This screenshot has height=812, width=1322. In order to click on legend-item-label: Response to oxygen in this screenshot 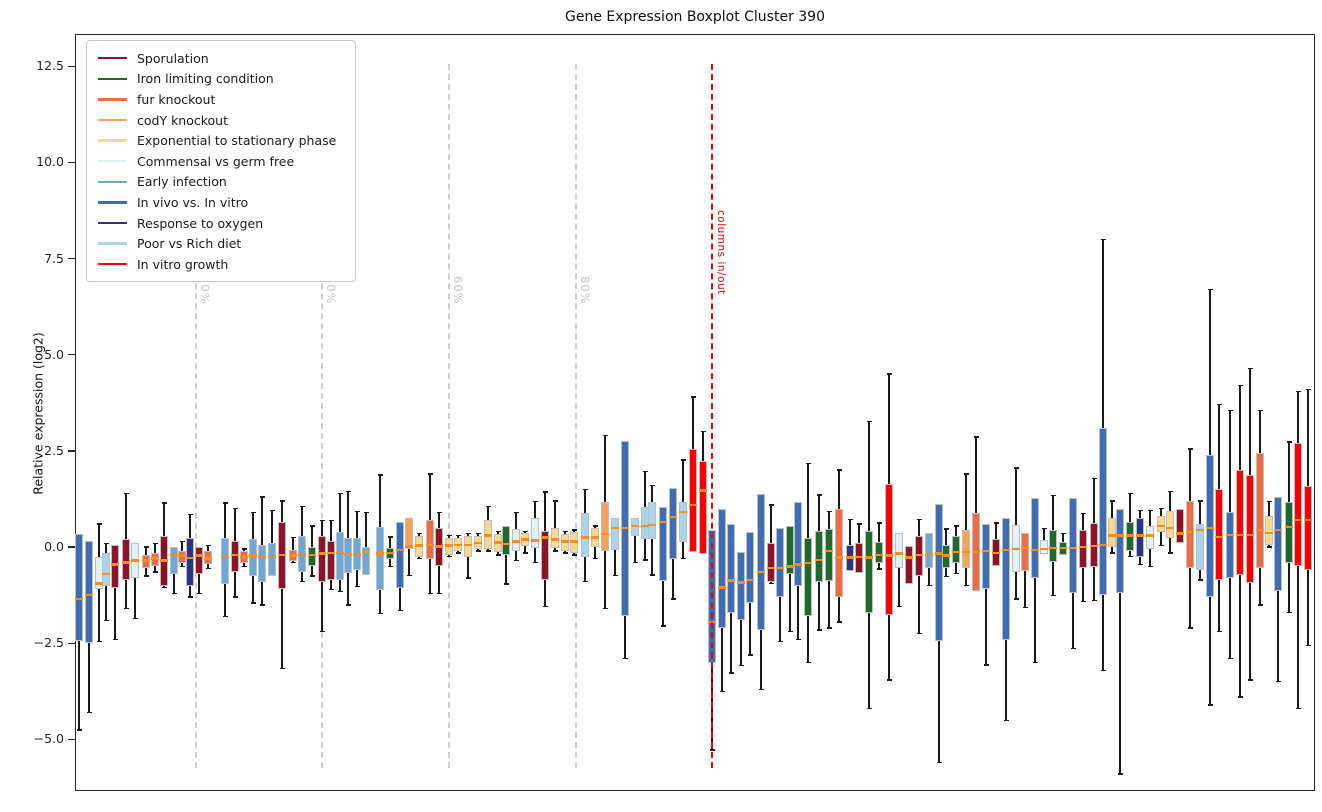, I will do `click(200, 223)`.